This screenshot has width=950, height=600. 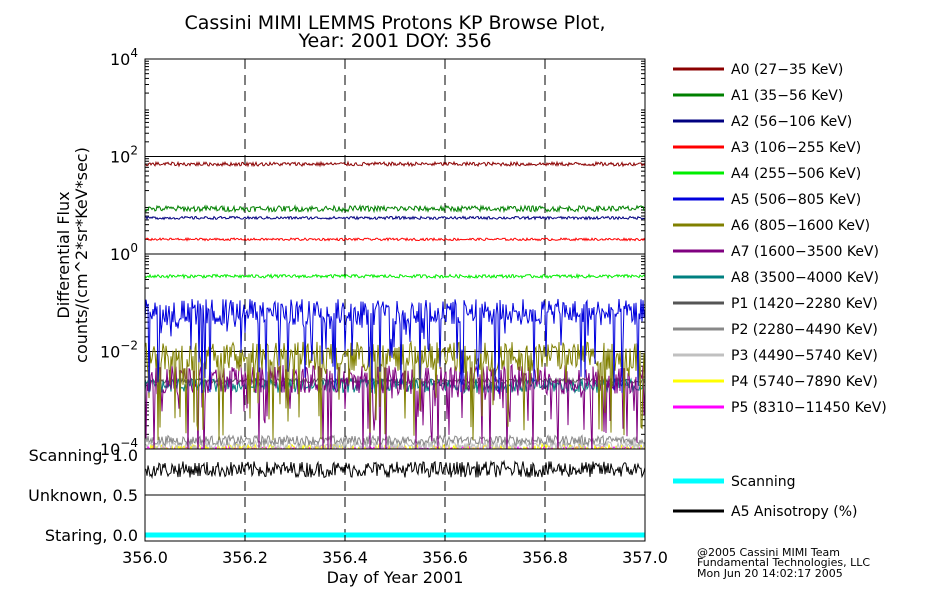 What do you see at coordinates (545, 557) in the screenshot?
I see `x-tick-label: 356.8` at bounding box center [545, 557].